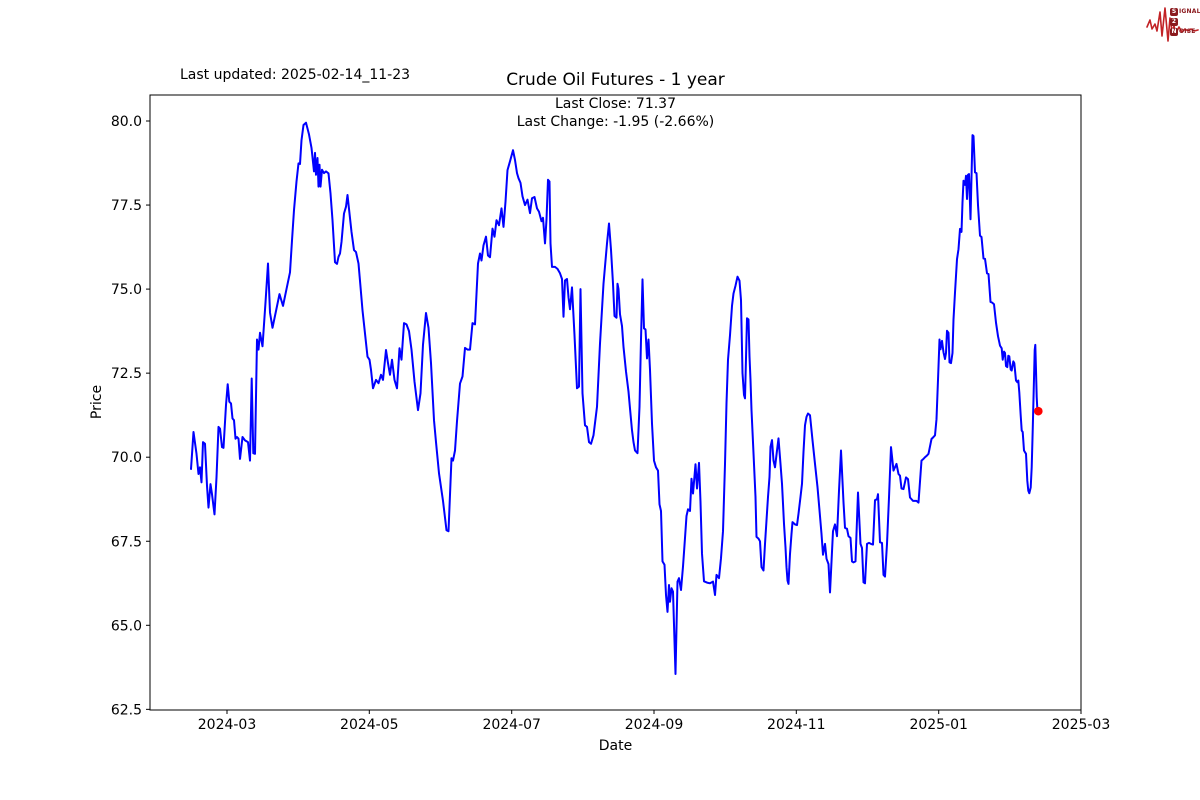  What do you see at coordinates (1174, 21) in the screenshot?
I see `logo-letter-square-2: 2` at bounding box center [1174, 21].